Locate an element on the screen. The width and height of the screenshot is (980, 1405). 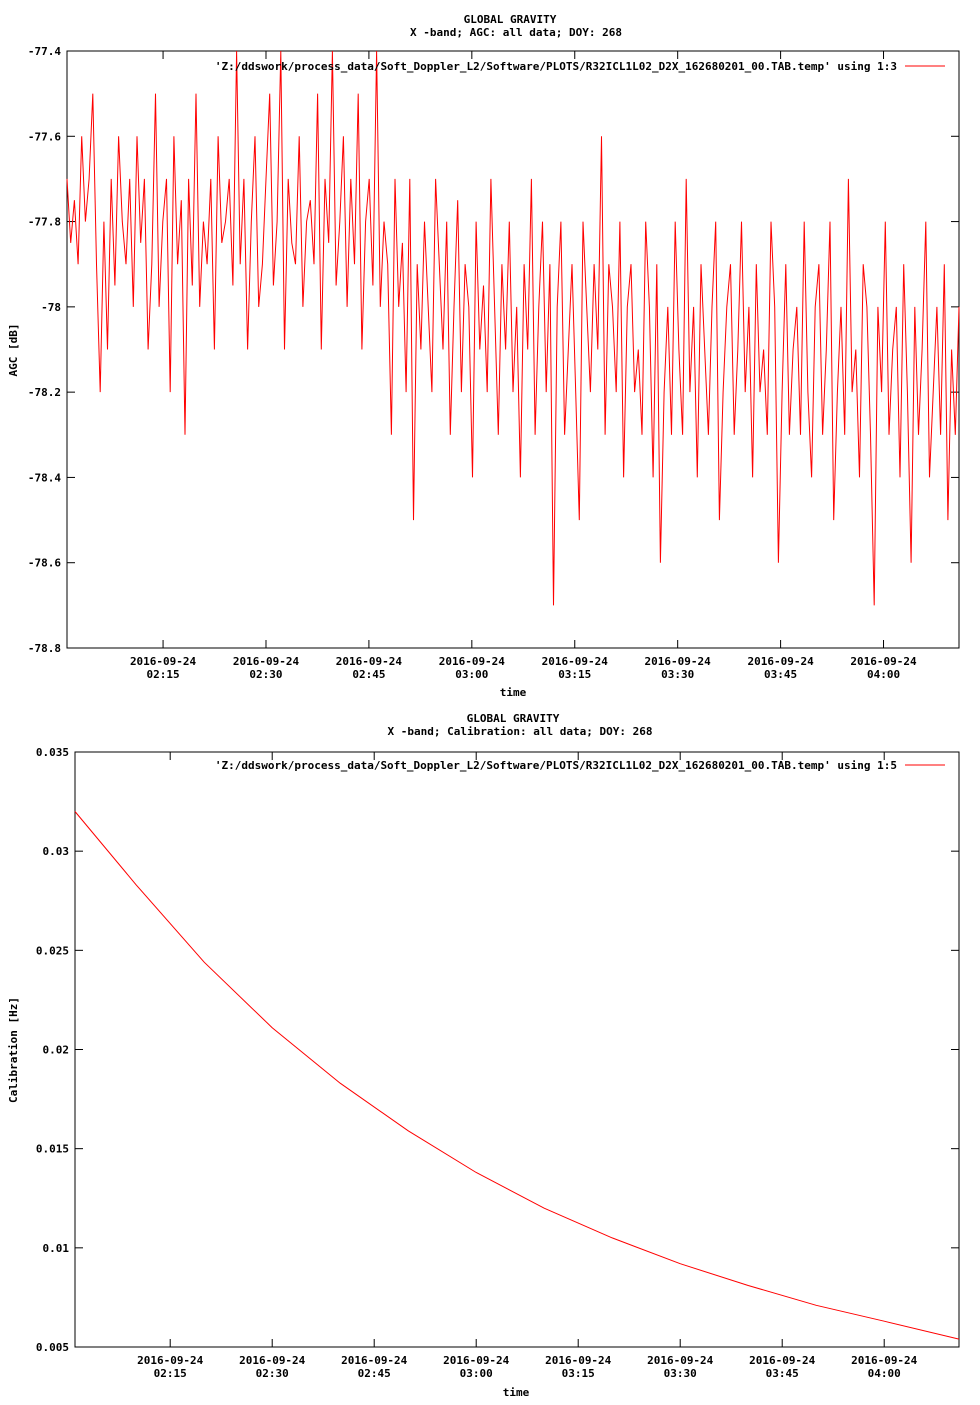
calibration-y-tick-label: 0.01 is located at coordinates (56, 1248).